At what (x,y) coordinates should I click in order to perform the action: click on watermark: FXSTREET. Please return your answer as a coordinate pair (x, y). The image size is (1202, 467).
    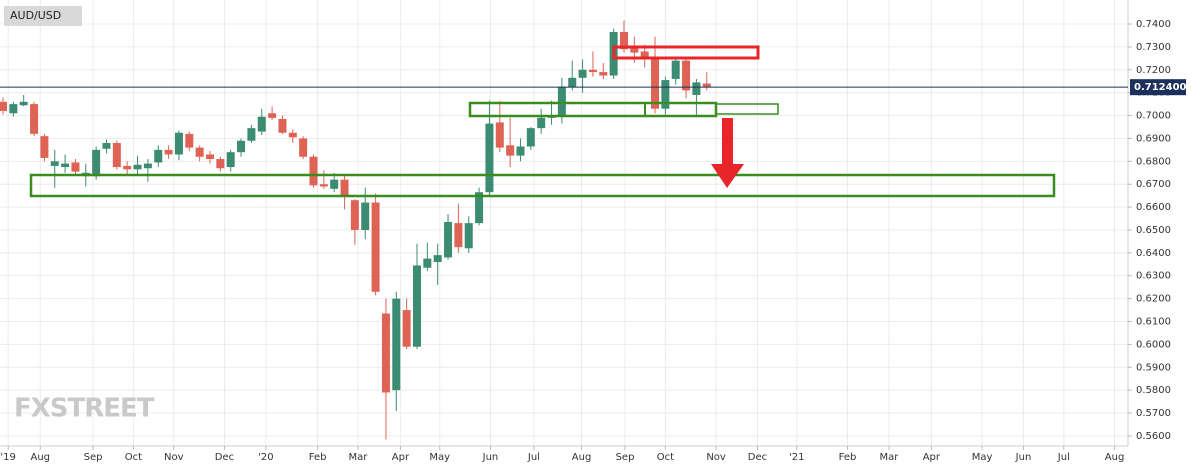
    Looking at the image, I should click on (84, 409).